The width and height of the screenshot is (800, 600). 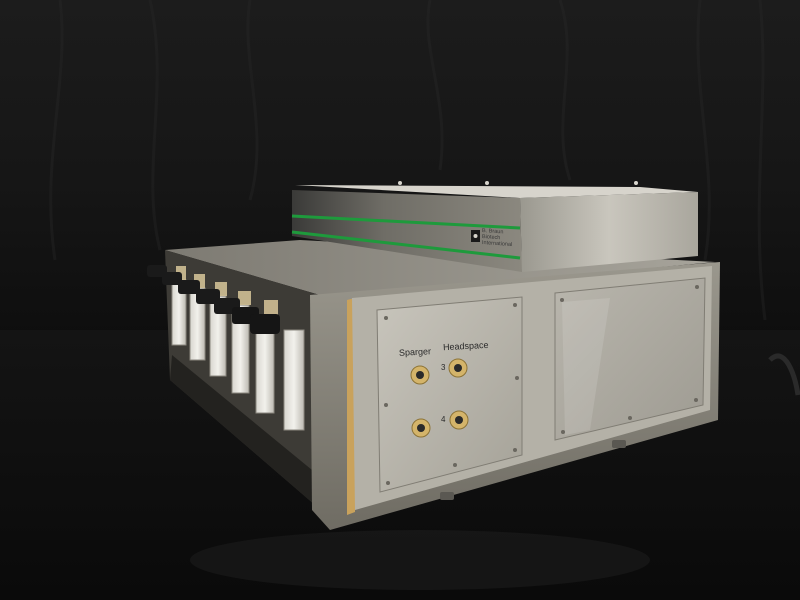 I want to click on green-stripe-lower, so click(x=406, y=245).